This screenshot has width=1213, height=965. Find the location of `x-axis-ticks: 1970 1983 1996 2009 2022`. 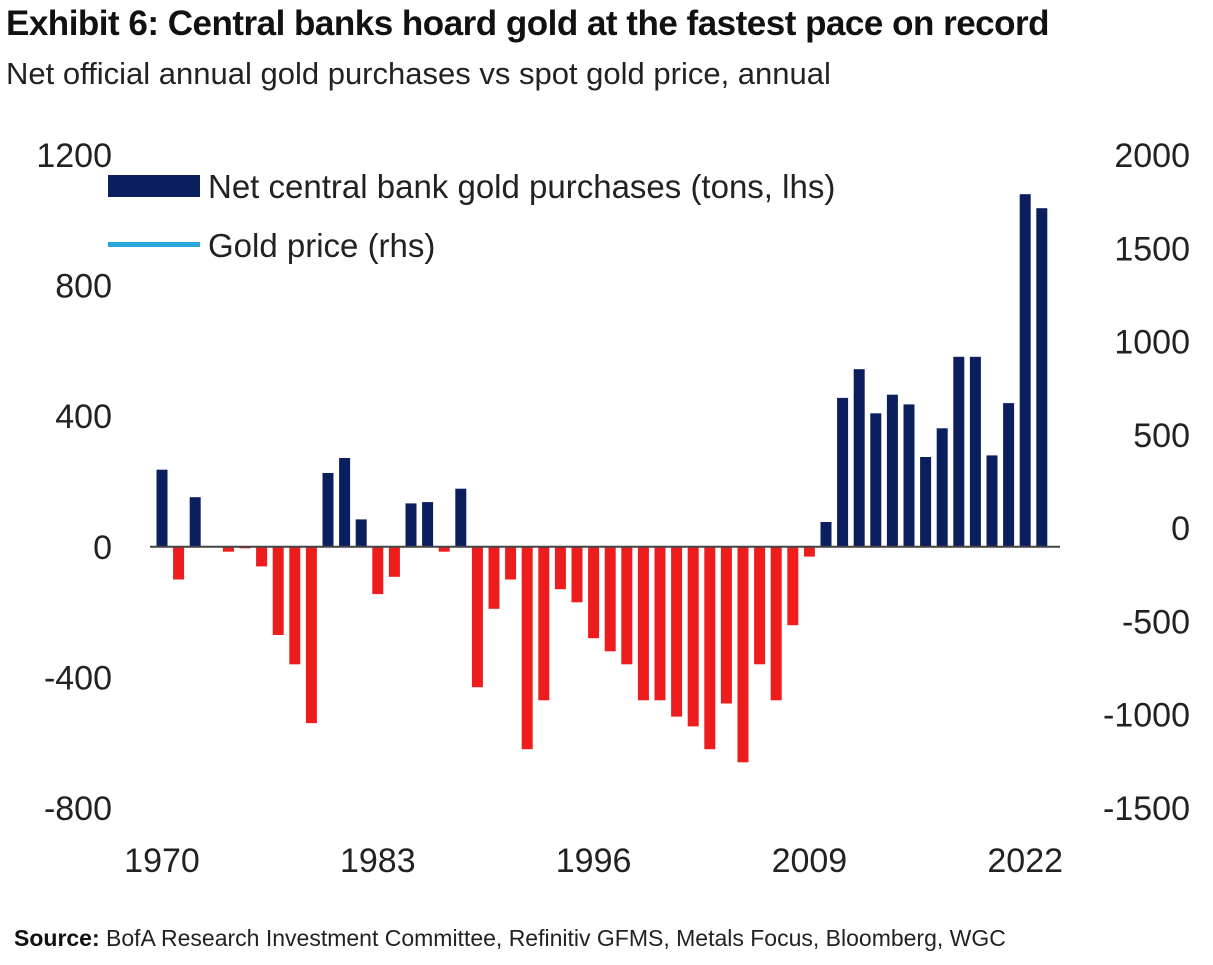

x-axis-ticks: 1970 1983 1996 2009 2022 is located at coordinates (593, 861).